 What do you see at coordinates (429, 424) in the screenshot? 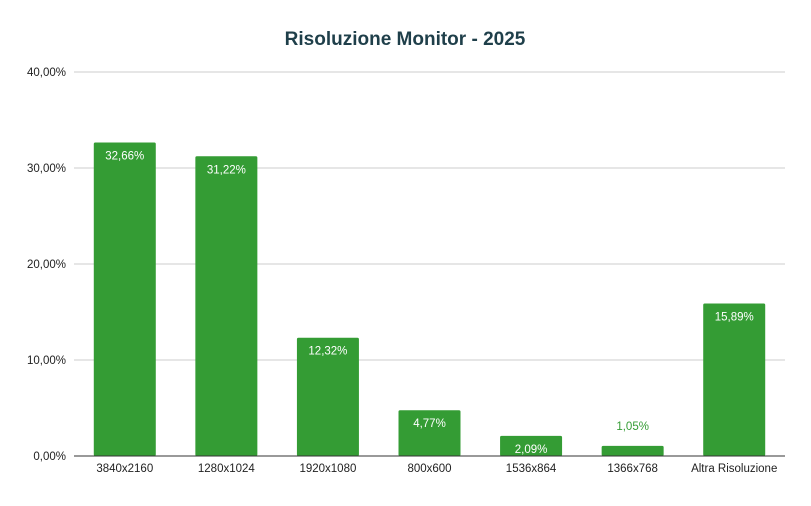
I see `data-label: 4,77%` at bounding box center [429, 424].